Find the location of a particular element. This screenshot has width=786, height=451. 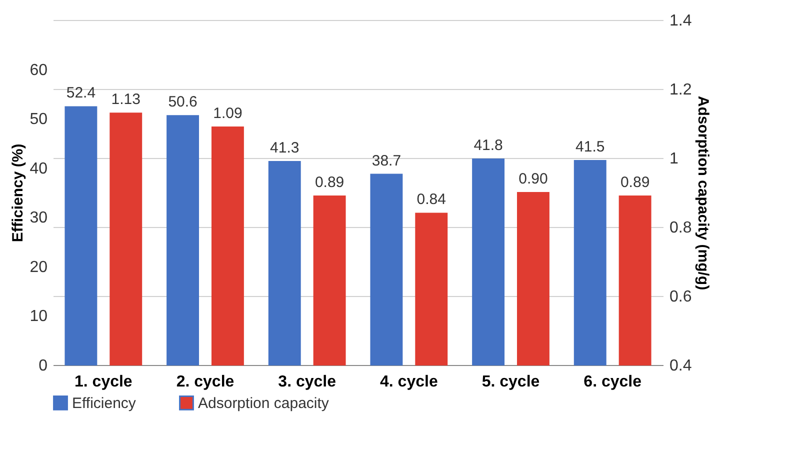

data-label: 41.8 is located at coordinates (488, 145).